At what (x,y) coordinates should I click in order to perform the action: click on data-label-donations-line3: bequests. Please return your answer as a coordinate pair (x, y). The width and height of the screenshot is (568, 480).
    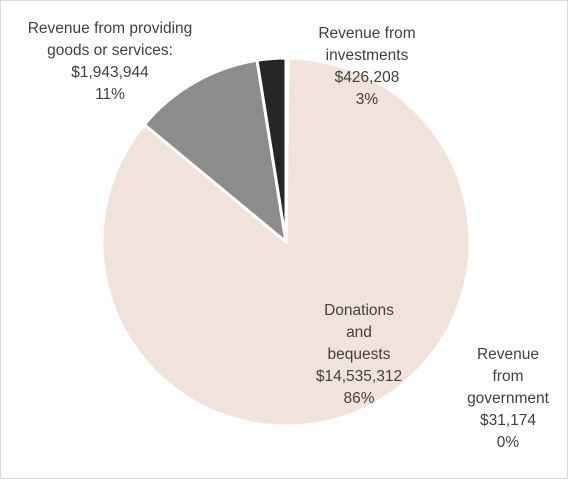
    Looking at the image, I should click on (359, 354).